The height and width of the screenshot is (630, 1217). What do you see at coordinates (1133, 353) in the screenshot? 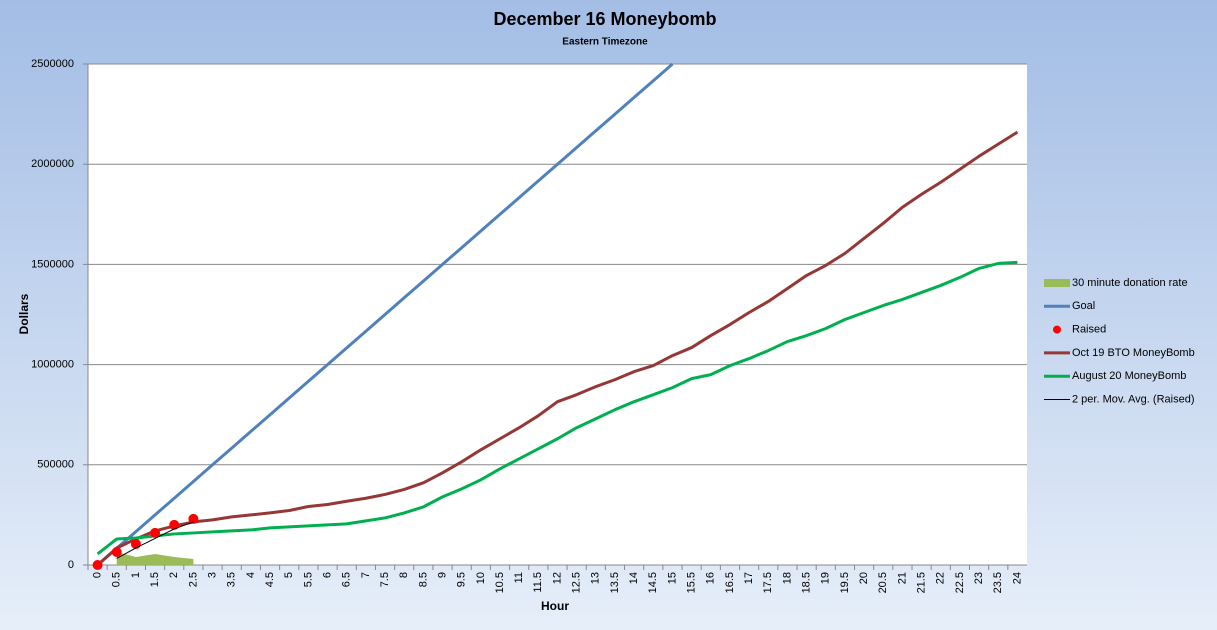
I see `legend-label: Oct 19 BTO MoneyBomb` at bounding box center [1133, 353].